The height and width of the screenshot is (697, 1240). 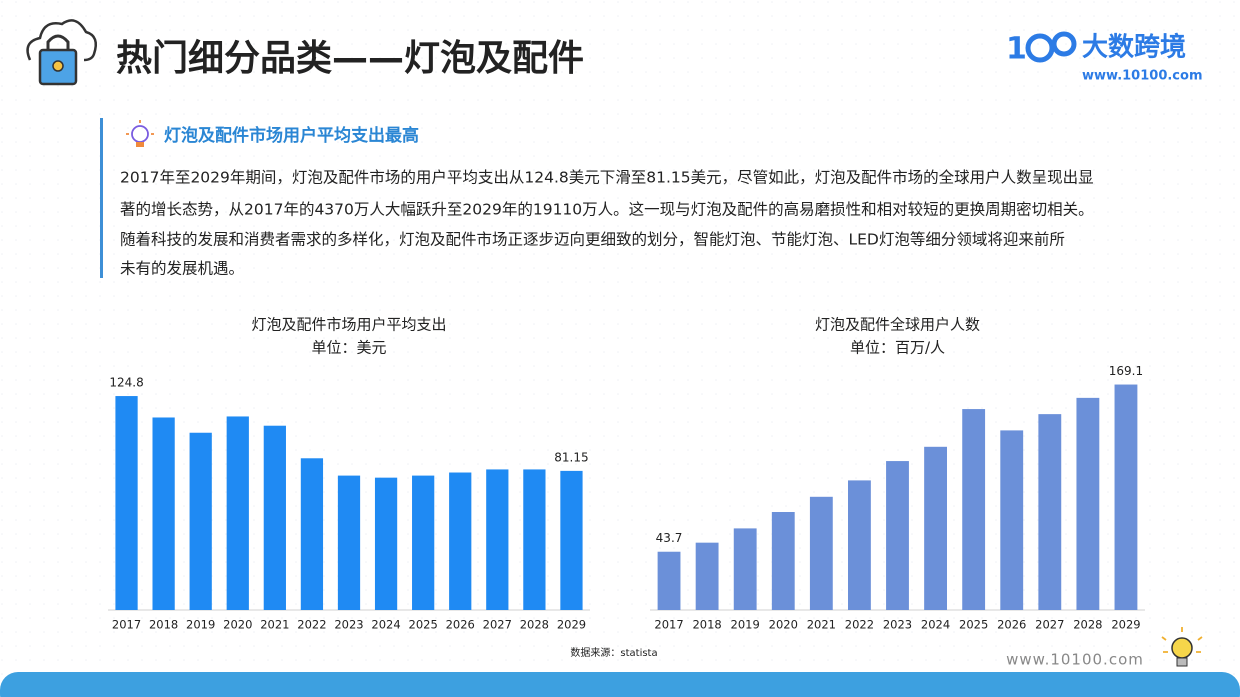 I want to click on footer-bulb, so click(x=1182, y=647).